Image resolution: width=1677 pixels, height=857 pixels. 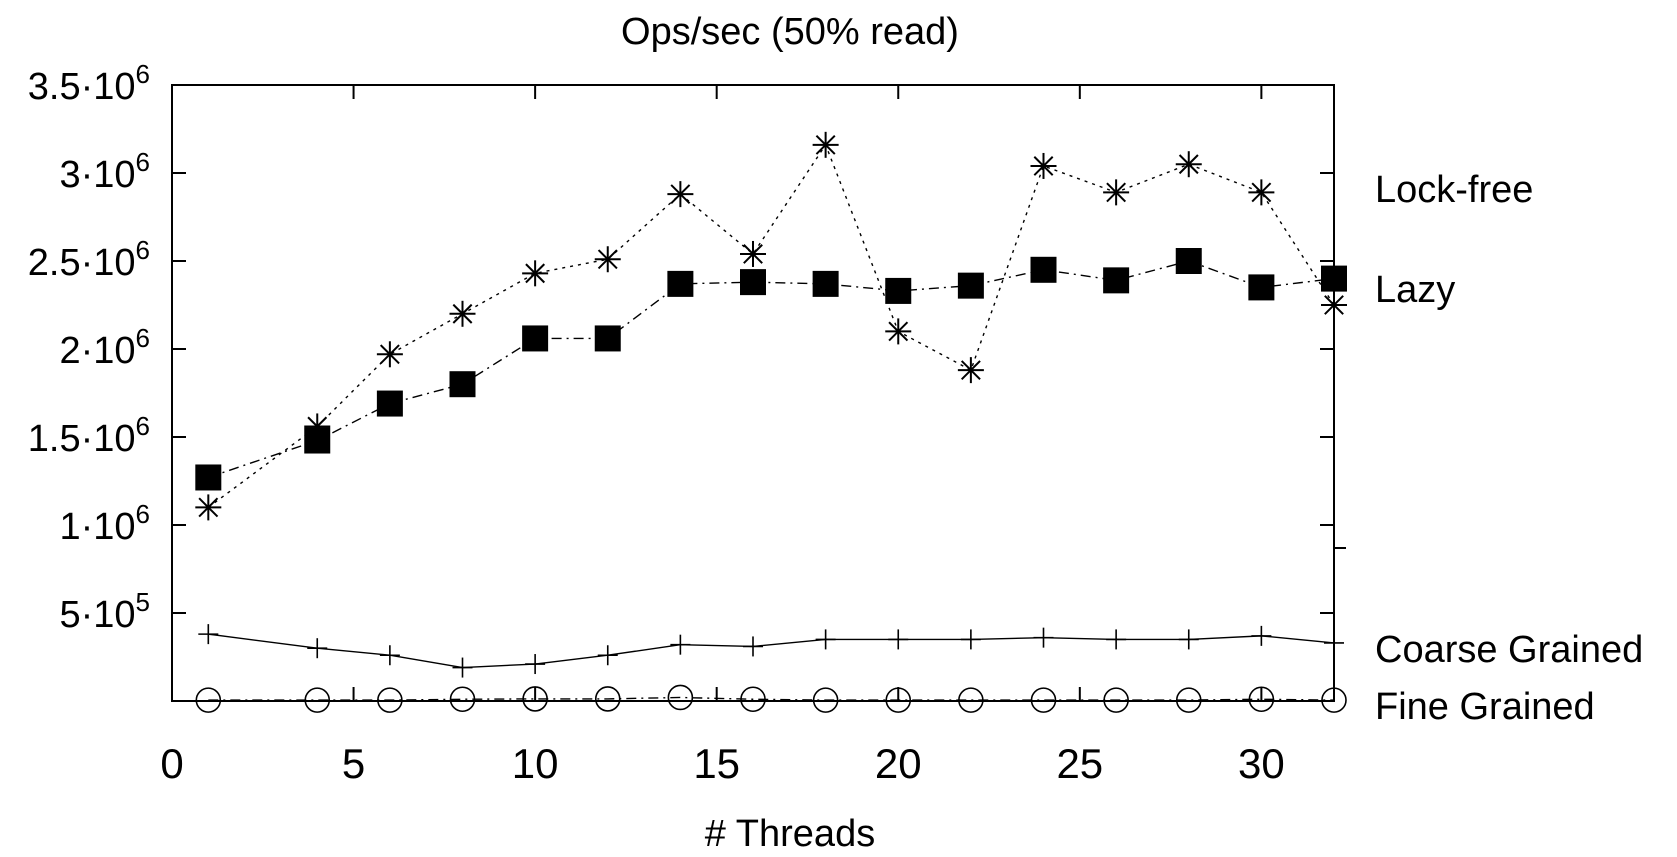 What do you see at coordinates (1261, 763) in the screenshot?
I see `x-tick-label: 30` at bounding box center [1261, 763].